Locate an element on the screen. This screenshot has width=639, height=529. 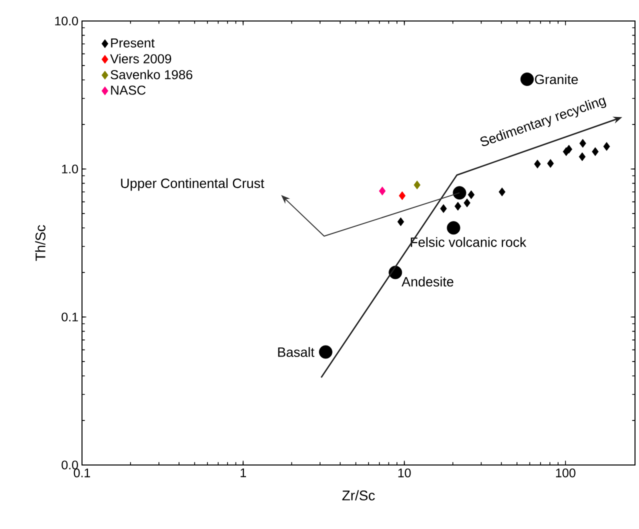
x-tick-label: 0.1 is located at coordinates (82, 473).